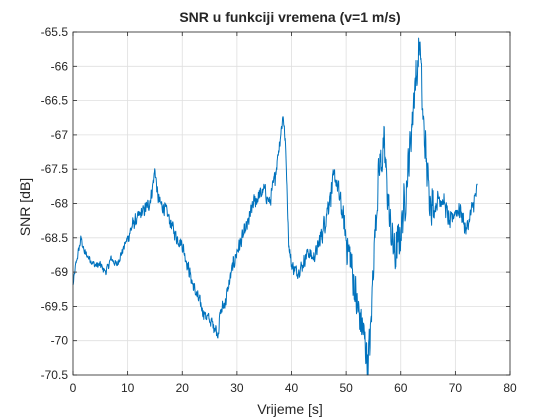  Describe the element at coordinates (60, 272) in the screenshot. I see `y-tick-label: -69` at that location.